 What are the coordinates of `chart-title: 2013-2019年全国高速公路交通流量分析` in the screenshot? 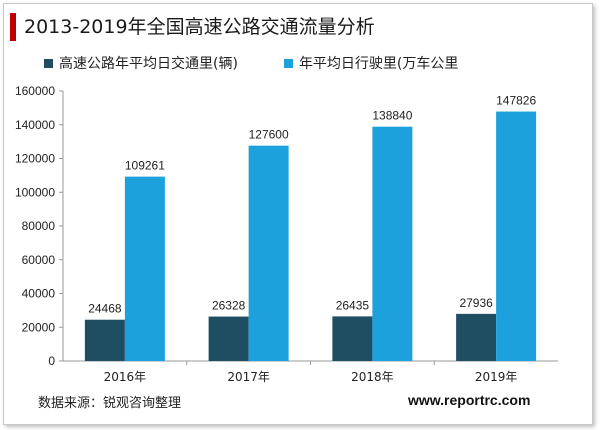 It's located at (199, 27).